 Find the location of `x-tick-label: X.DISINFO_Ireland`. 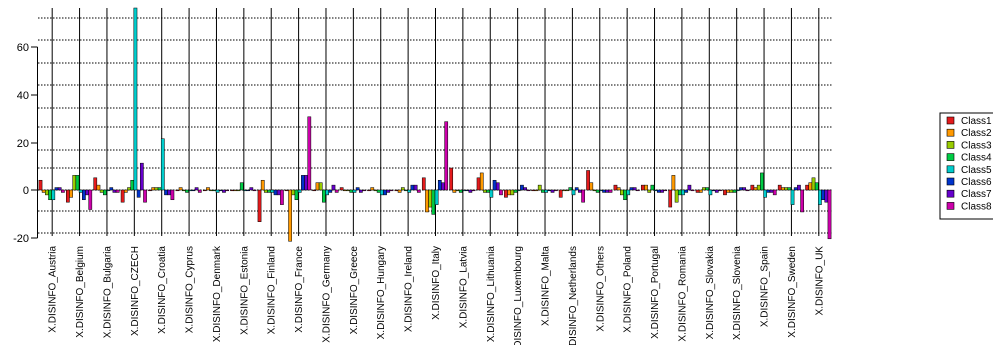

x-tick-label: X.DISINFO_Ireland is located at coordinates (409, 289).